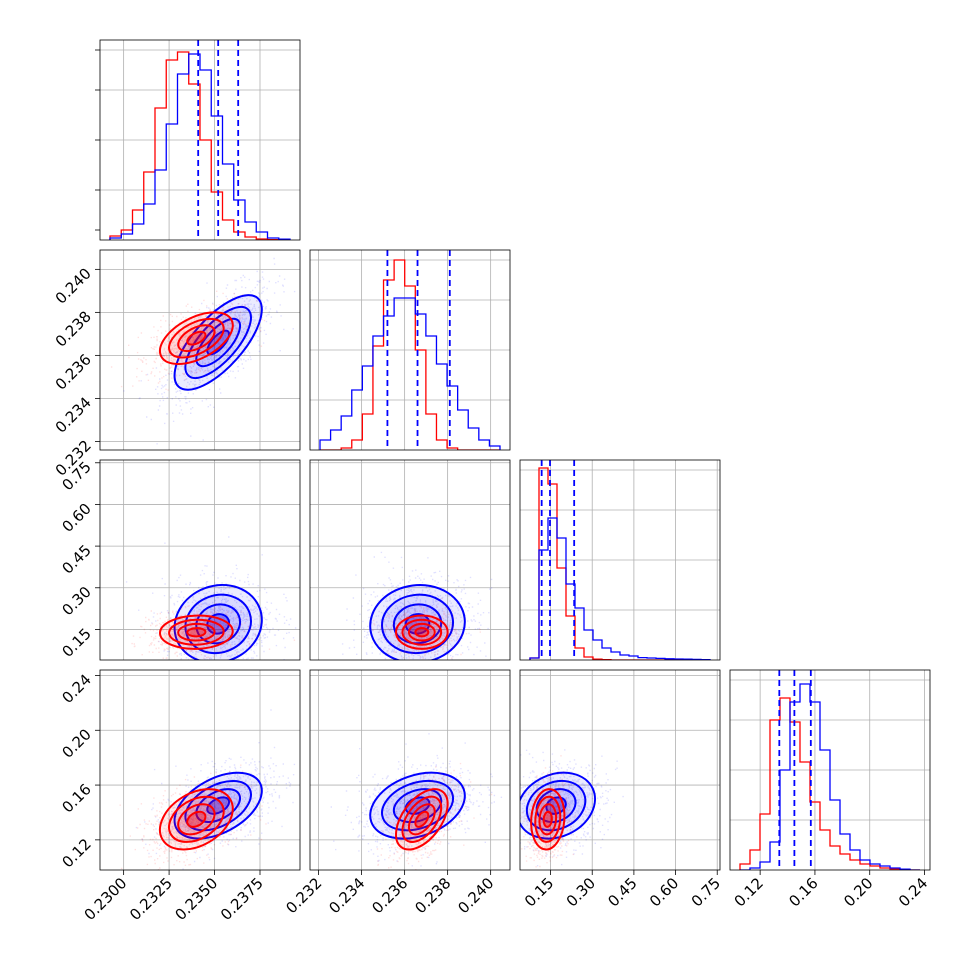 The width and height of the screenshot is (970, 970). What do you see at coordinates (76, 798) in the screenshot?
I see `y-tick-label: 0.16` at bounding box center [76, 798].